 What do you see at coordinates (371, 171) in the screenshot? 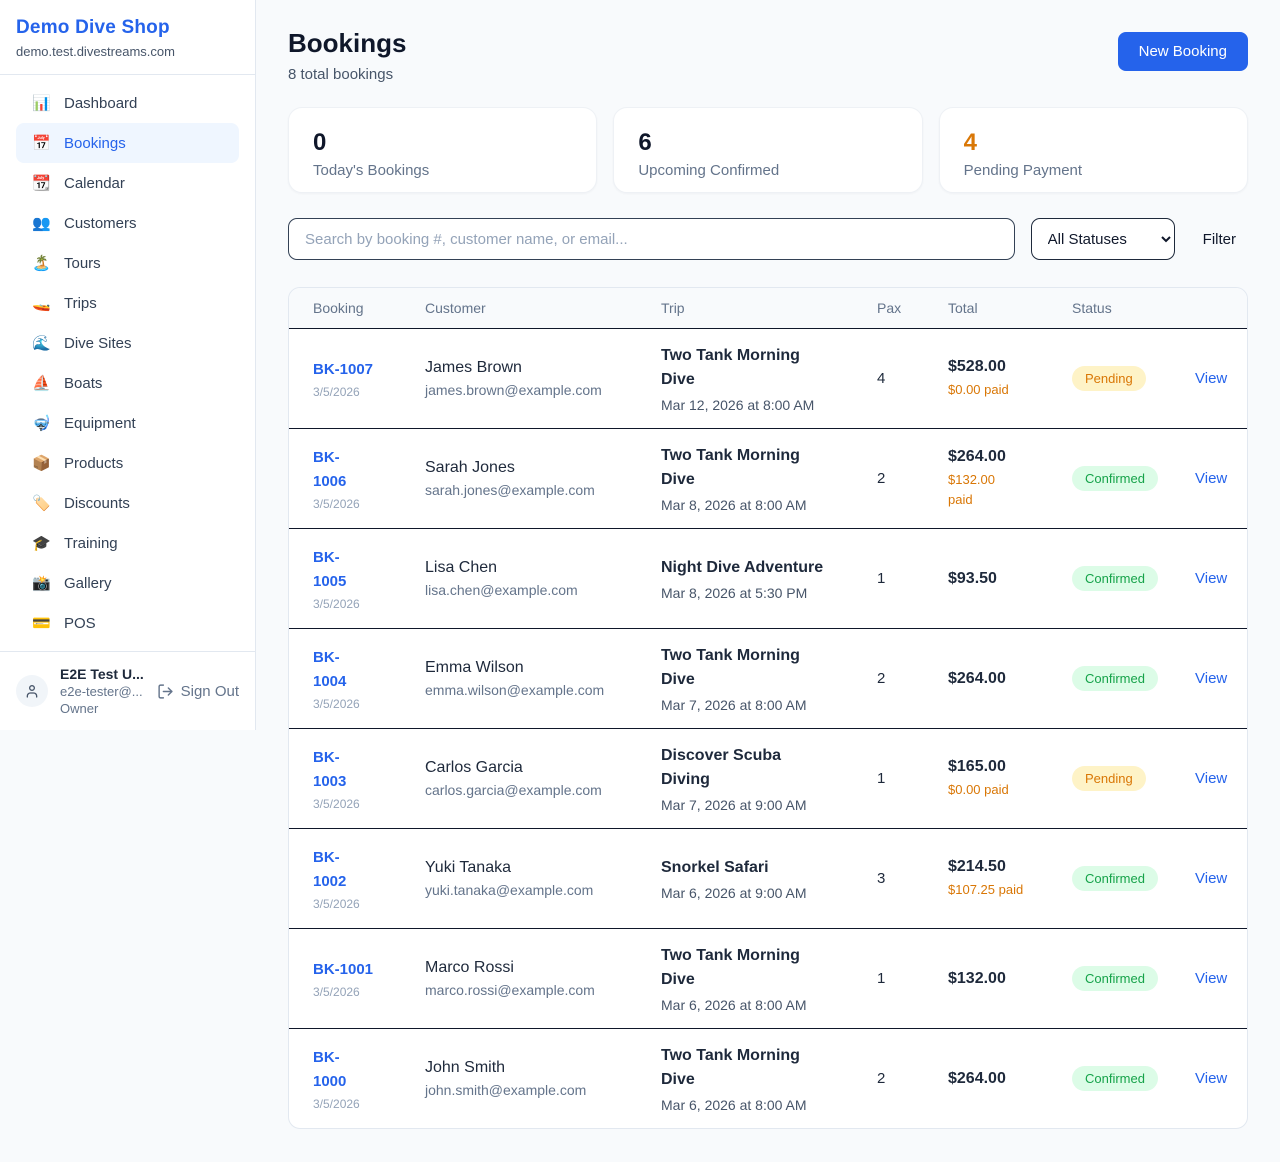
I see `stat-label: Today's Bookings` at bounding box center [371, 171].